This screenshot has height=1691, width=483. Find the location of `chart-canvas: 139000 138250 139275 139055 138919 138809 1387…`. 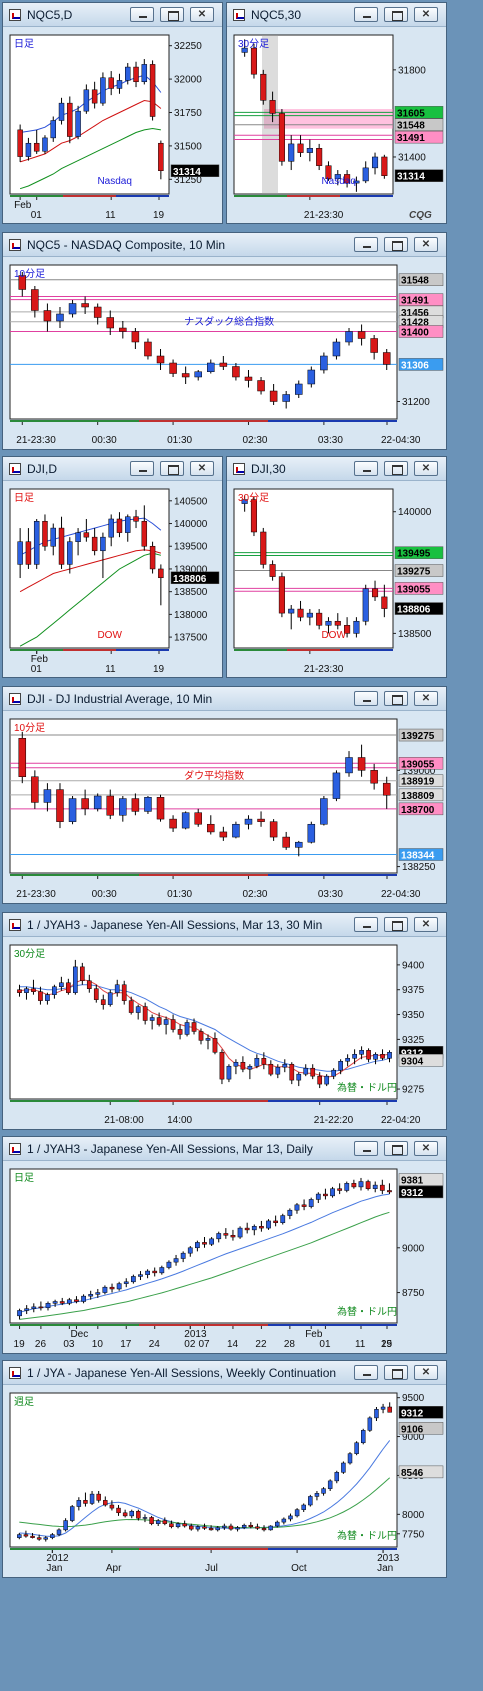

chart-canvas: 139000 138250 139275 139055 138919 138809 1387… is located at coordinates (225, 808).